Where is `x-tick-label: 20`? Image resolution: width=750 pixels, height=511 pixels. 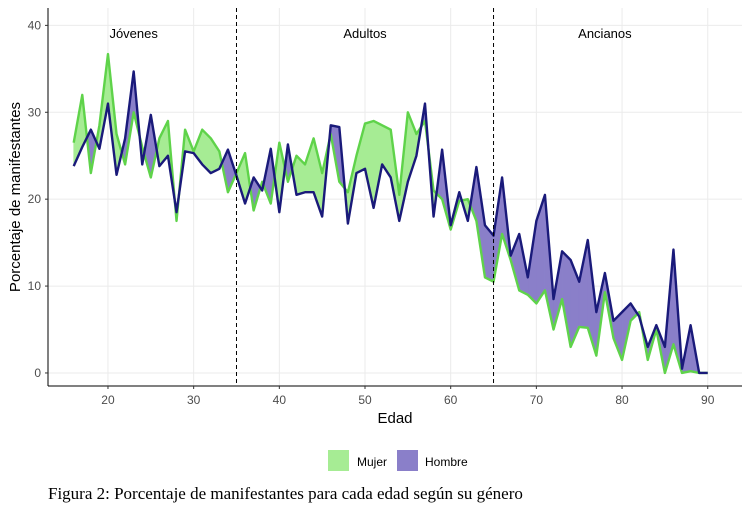
x-tick-label: 20 is located at coordinates (108, 400).